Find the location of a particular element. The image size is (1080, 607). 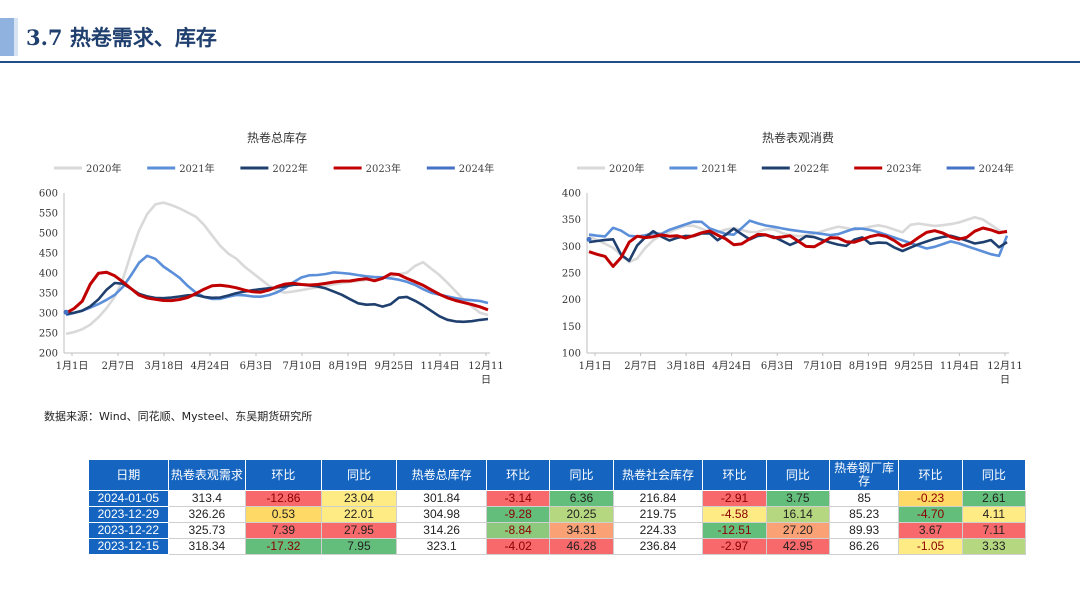

y-tick-label: 250 is located at coordinates (571, 274).